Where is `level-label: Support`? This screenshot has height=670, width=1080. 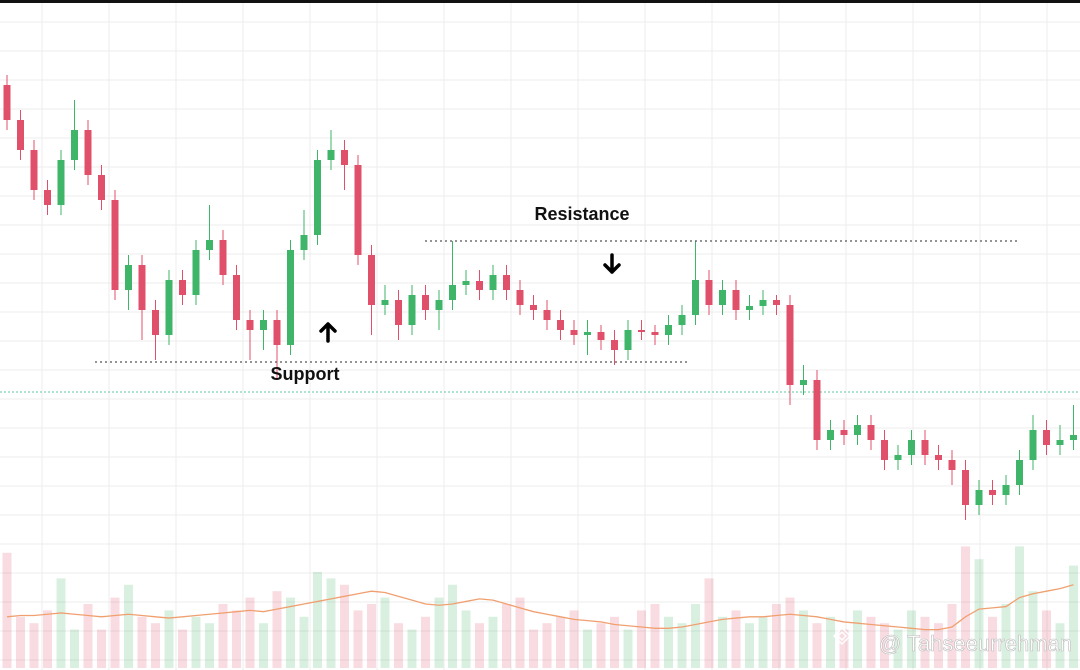 level-label: Support is located at coordinates (305, 374).